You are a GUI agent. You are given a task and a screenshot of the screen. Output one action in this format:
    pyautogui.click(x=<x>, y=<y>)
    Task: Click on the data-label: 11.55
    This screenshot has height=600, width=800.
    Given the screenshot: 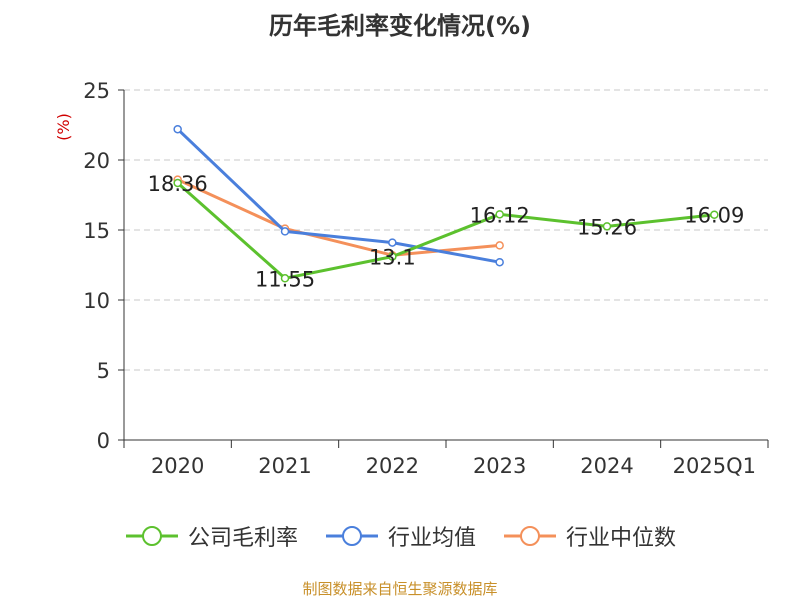 What is the action you would take?
    pyautogui.click(x=285, y=279)
    